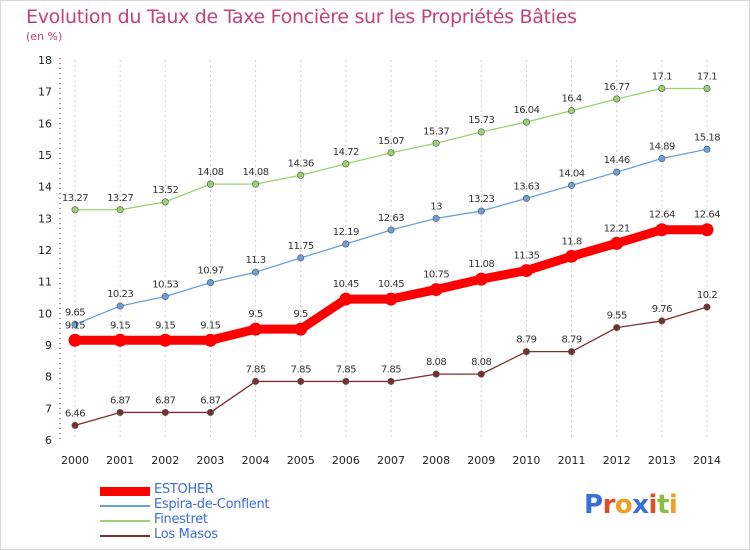  Describe the element at coordinates (120, 460) in the screenshot. I see `x-tick-label: 2001` at that location.